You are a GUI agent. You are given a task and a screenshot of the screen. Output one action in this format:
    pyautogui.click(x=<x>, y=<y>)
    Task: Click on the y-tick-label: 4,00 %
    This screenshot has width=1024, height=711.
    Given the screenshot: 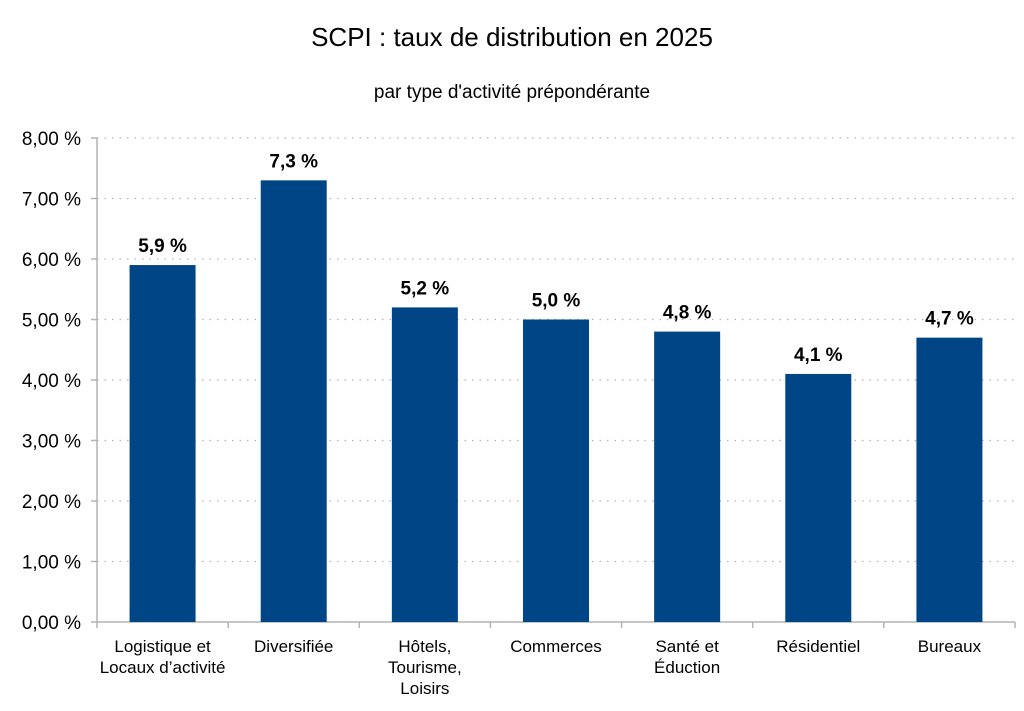 What is the action you would take?
    pyautogui.click(x=51, y=381)
    